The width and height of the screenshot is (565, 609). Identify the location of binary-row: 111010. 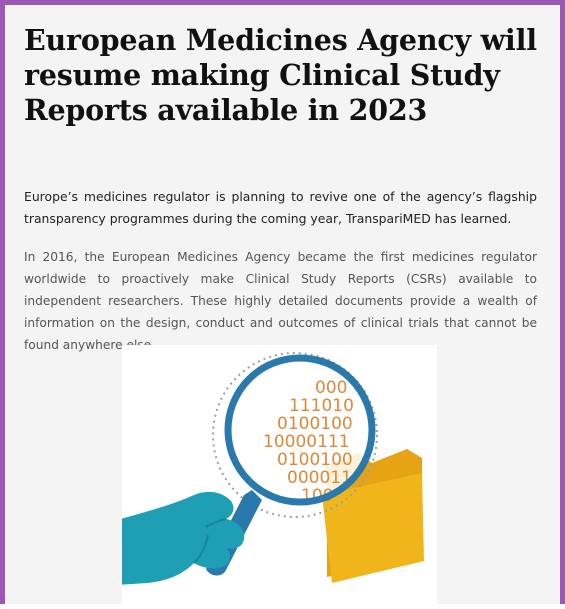
(321, 406).